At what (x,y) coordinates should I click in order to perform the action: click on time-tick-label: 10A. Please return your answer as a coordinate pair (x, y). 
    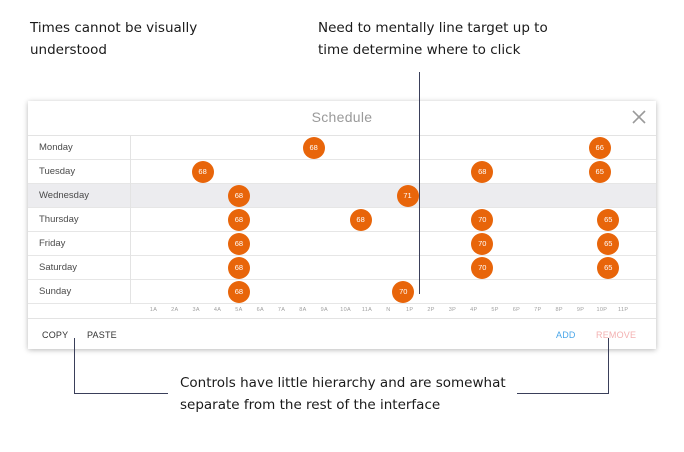
    Looking at the image, I should click on (345, 310).